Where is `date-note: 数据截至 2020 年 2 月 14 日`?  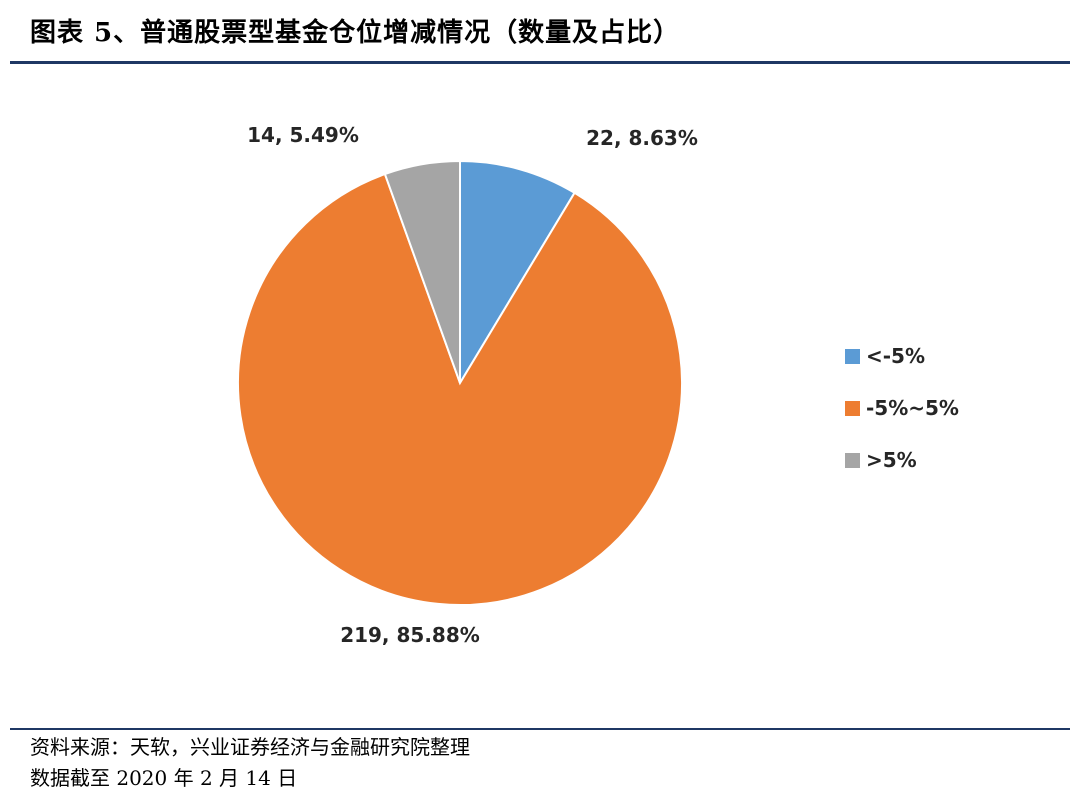
date-note: 数据截至 2020 年 2 月 14 日 is located at coordinates (164, 778).